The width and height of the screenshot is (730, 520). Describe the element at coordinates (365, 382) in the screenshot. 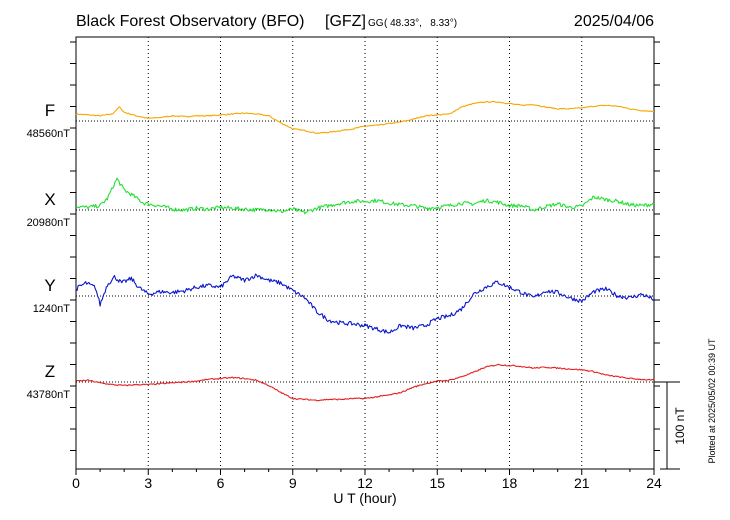

I see `series-line-z` at that location.